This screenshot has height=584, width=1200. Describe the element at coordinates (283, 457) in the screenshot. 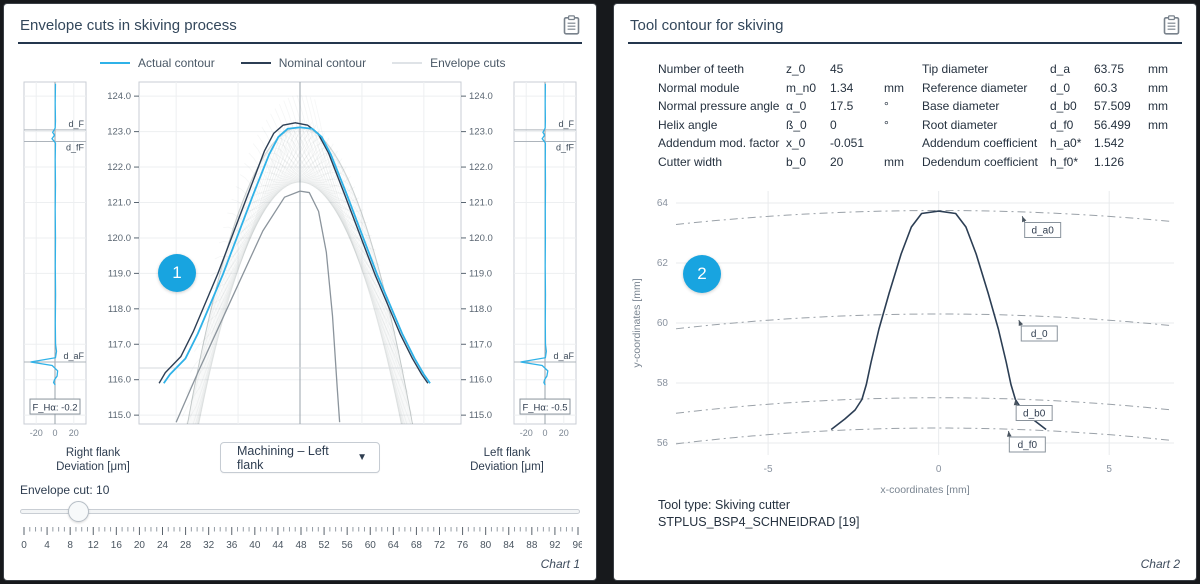

I see `dropdown-value: Machining – Left flank` at that location.